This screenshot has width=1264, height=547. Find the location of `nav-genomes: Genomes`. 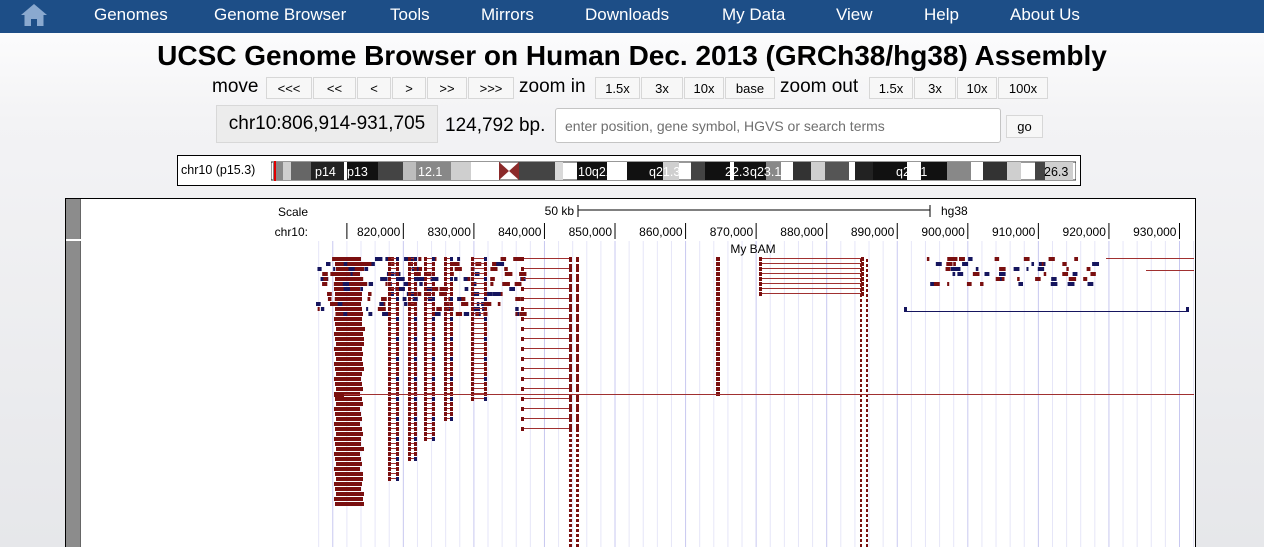

nav-genomes: Genomes is located at coordinates (131, 14).